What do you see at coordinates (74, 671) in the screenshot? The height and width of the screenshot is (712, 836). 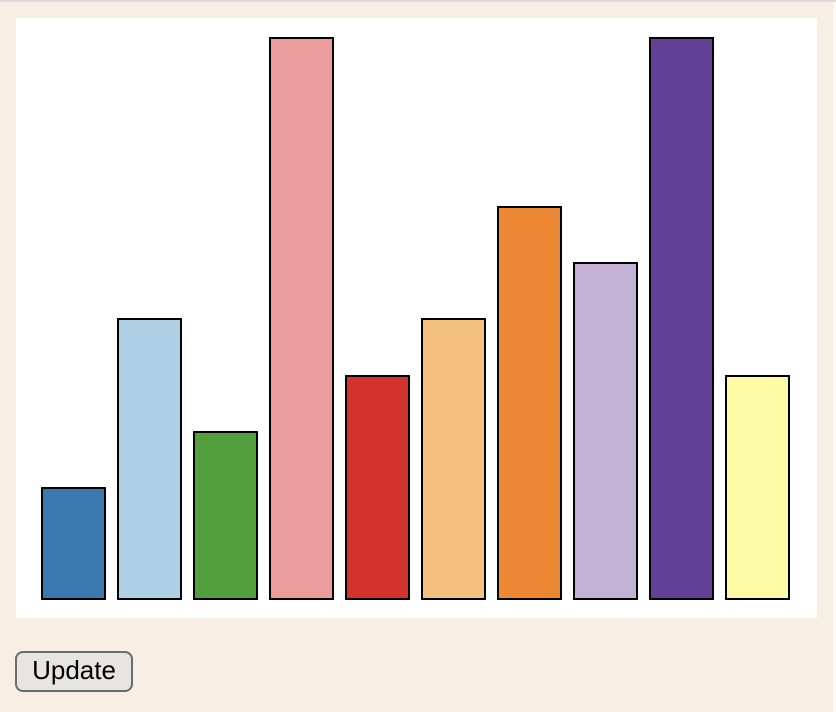 I see `update-button: Update` at bounding box center [74, 671].